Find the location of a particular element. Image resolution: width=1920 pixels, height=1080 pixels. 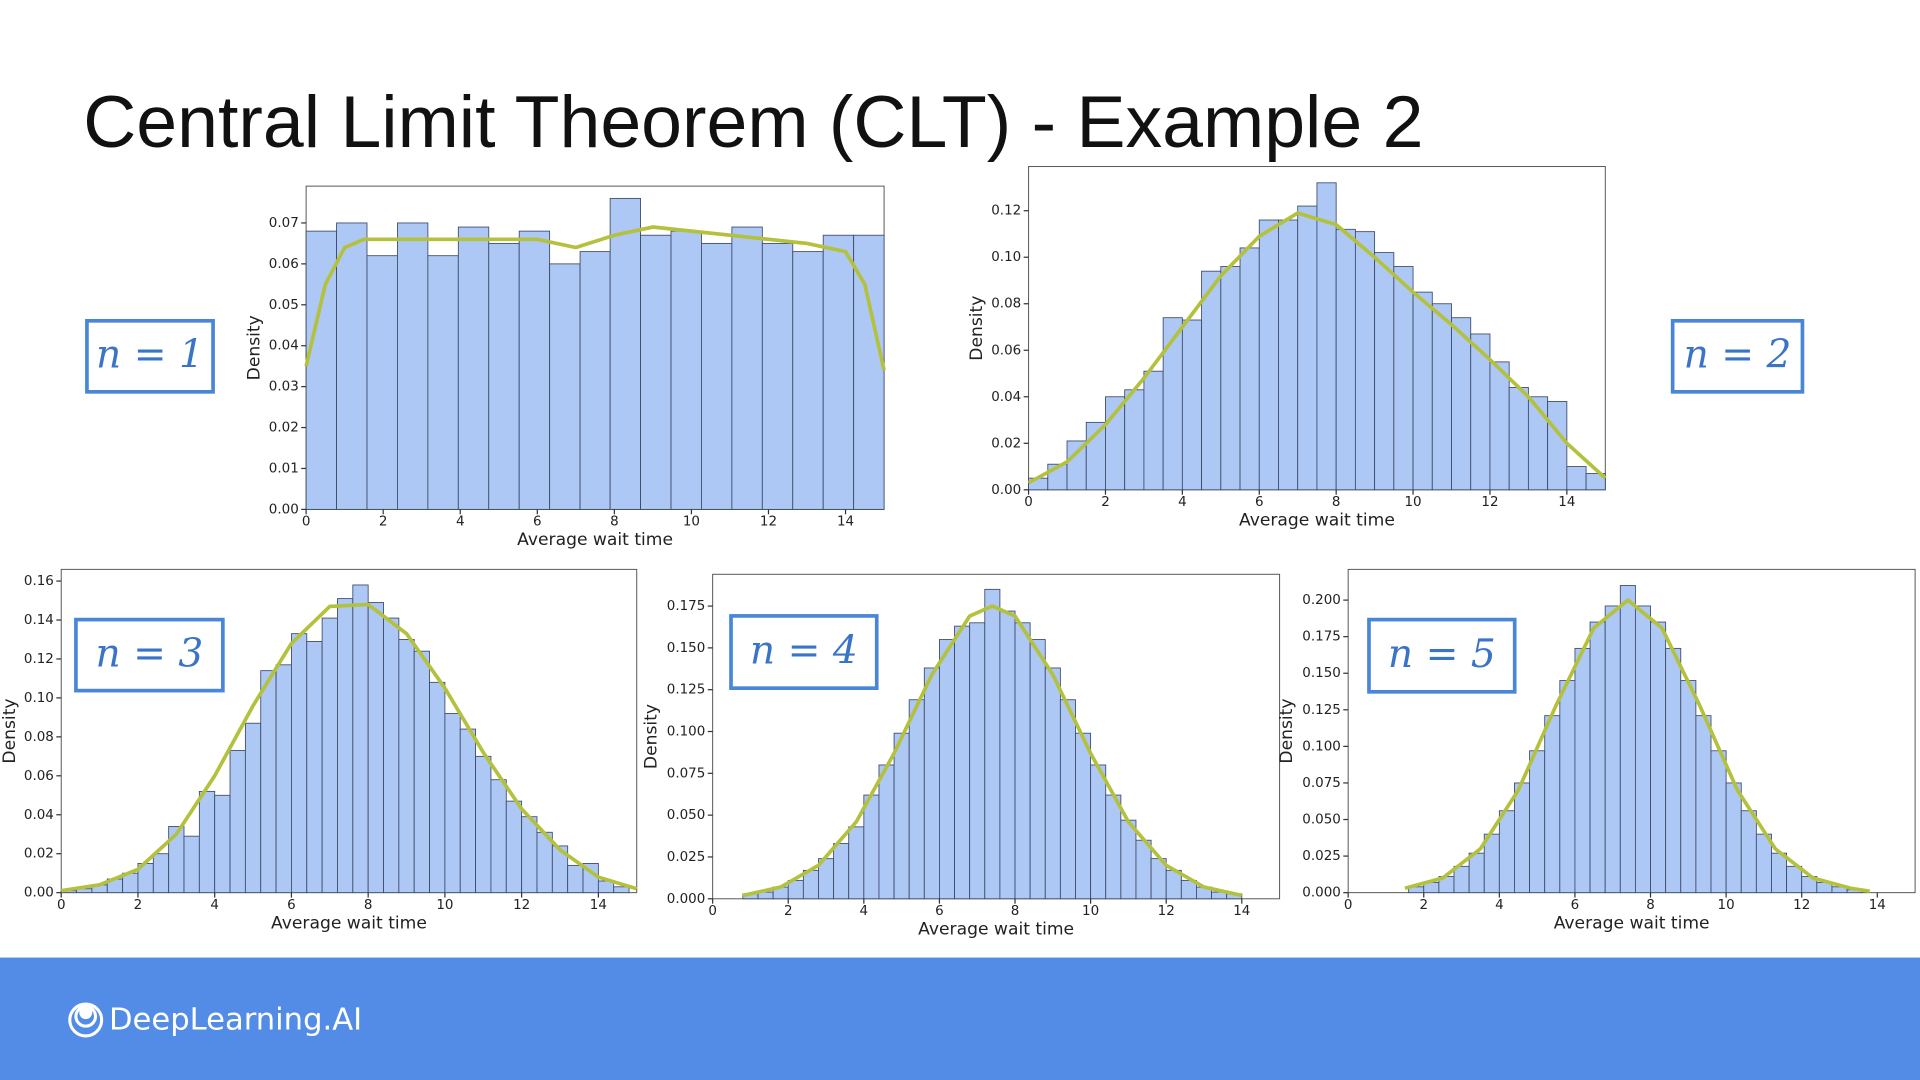

y-tick-label: 0.025 is located at coordinates (1321, 856).